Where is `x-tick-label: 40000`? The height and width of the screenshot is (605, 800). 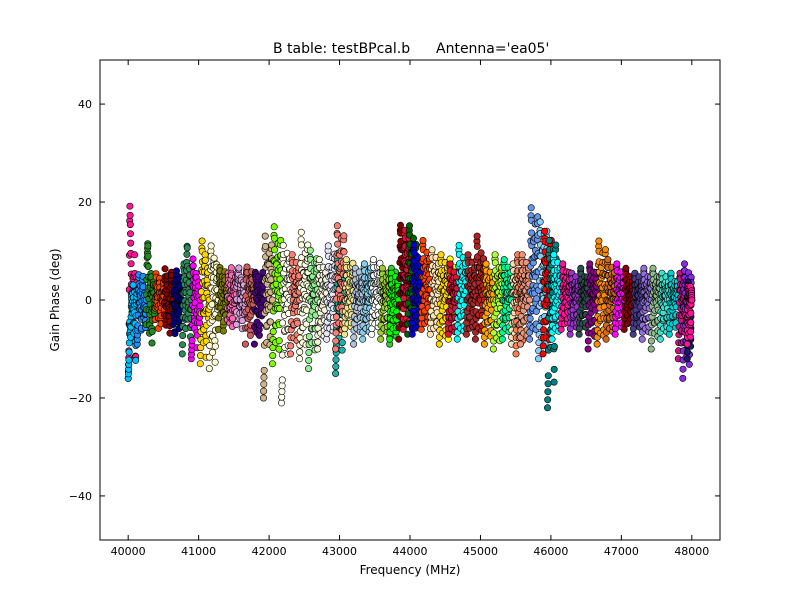
x-tick-label: 40000 is located at coordinates (128, 551).